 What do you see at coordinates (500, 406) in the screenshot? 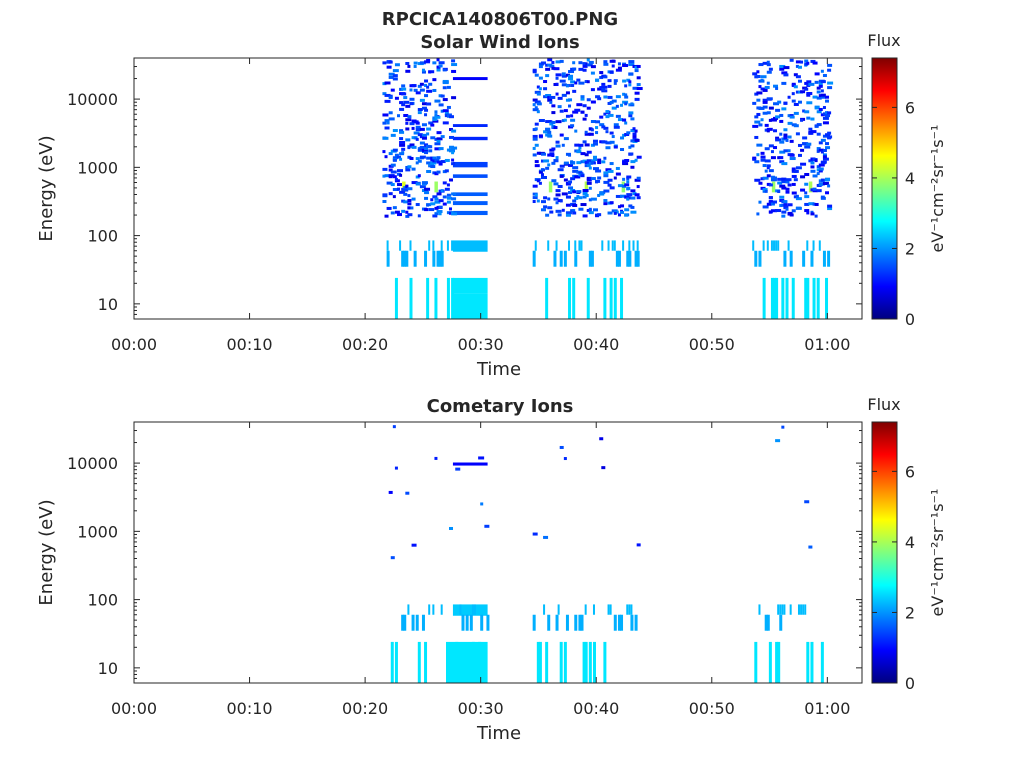
I see `panel-title: Cometary Ions` at bounding box center [500, 406].